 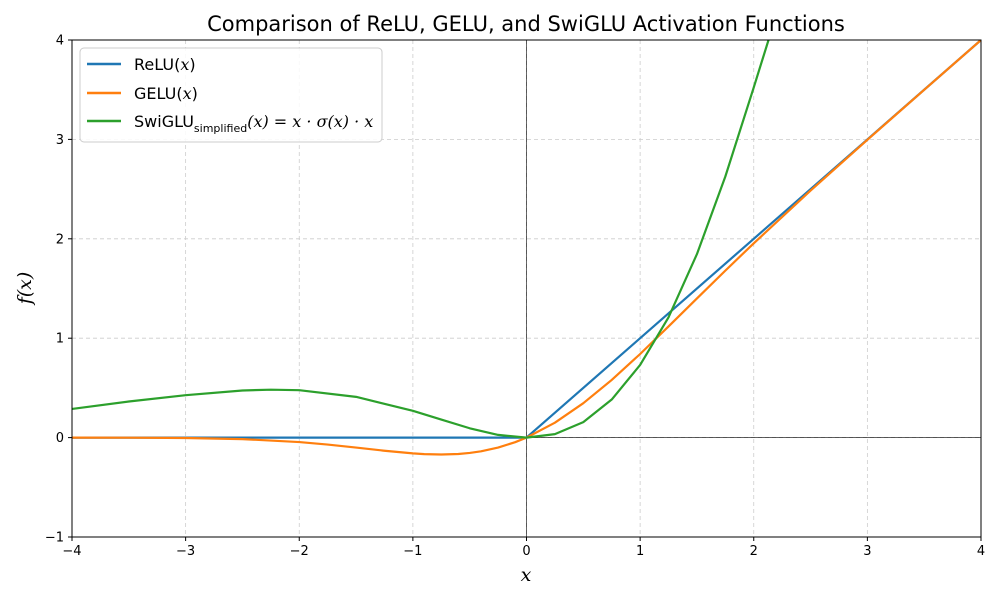 I want to click on x-tick-label: −1, so click(x=412, y=551).